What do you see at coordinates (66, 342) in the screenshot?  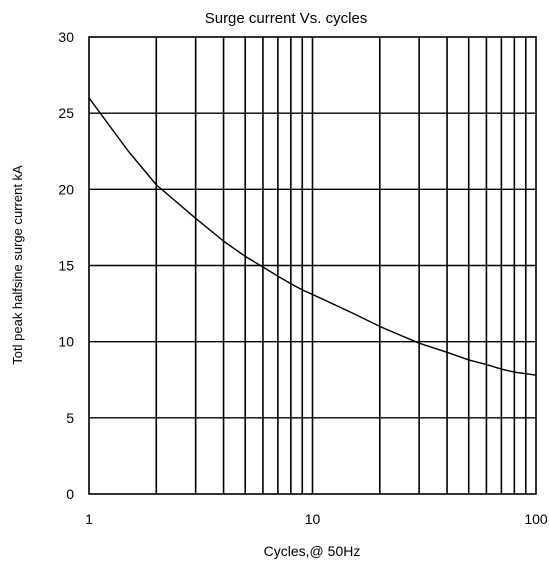 I see `y-tick-label: 10` at bounding box center [66, 342].